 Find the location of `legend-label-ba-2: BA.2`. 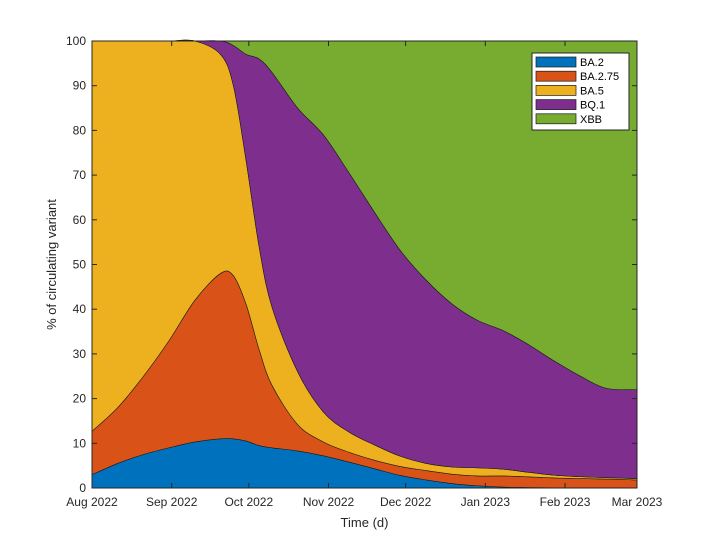

legend-label-ba-2: BA.2 is located at coordinates (592, 63).